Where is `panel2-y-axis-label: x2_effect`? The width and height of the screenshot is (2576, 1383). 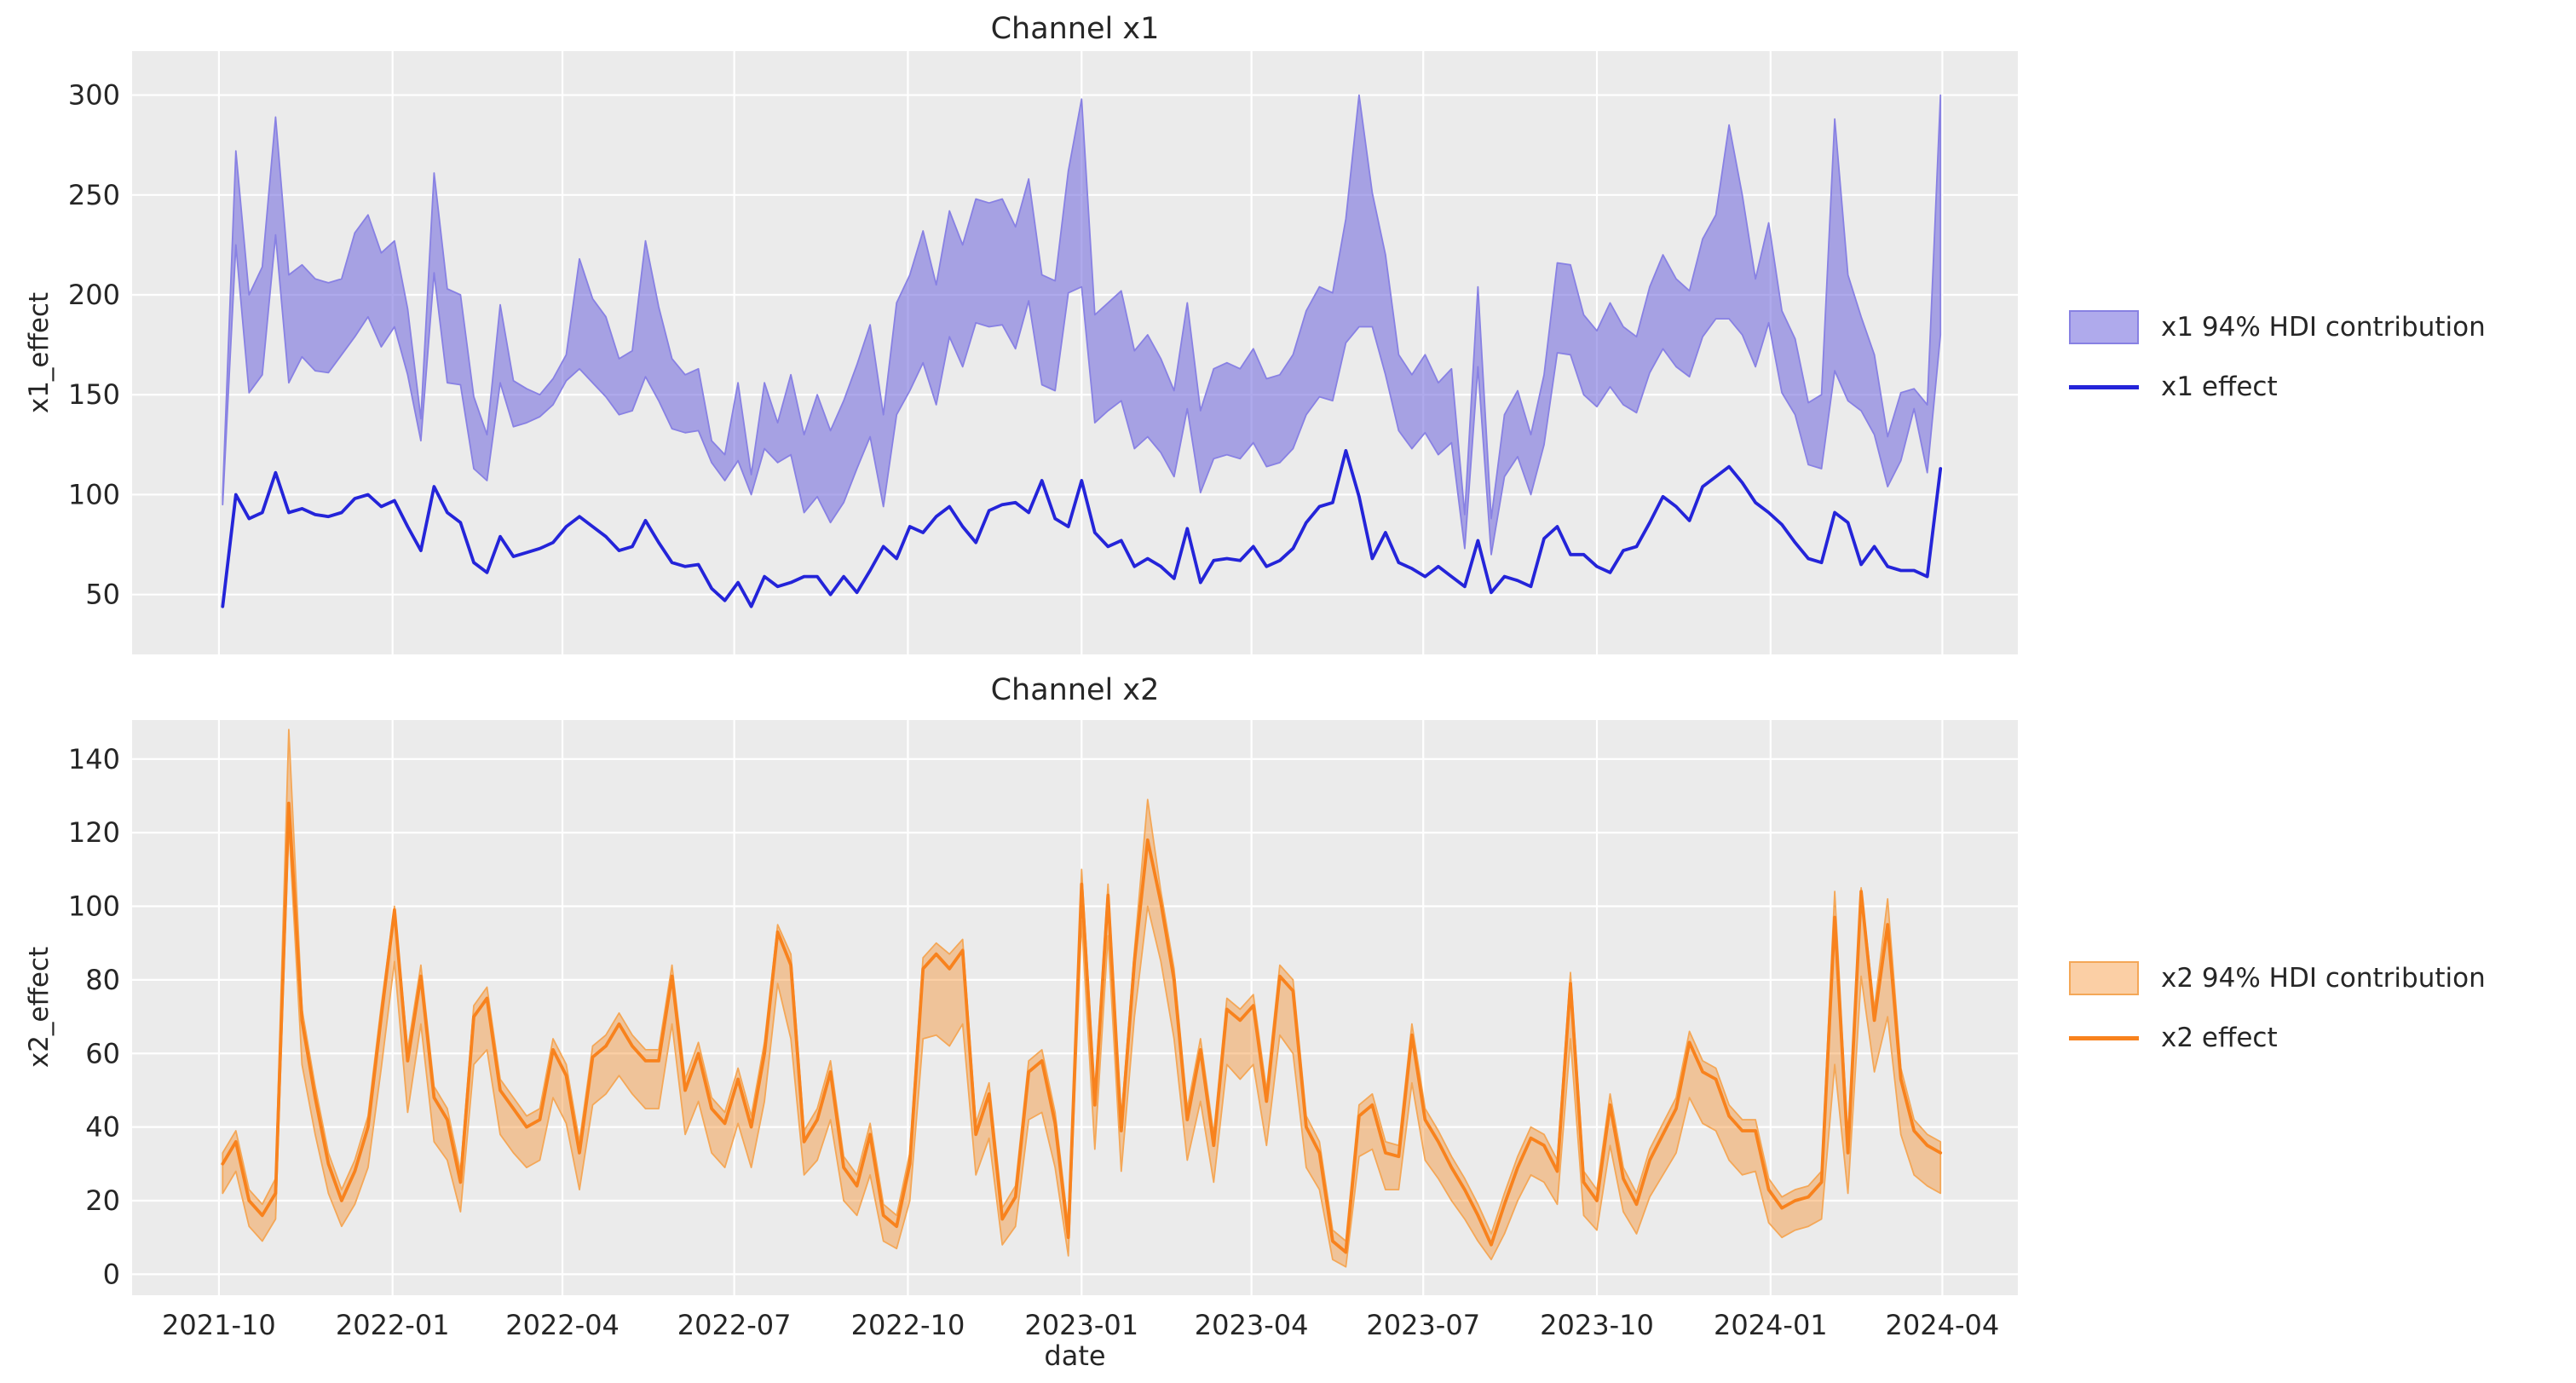 panel2-y-axis-label: x2_effect is located at coordinates (39, 1007).